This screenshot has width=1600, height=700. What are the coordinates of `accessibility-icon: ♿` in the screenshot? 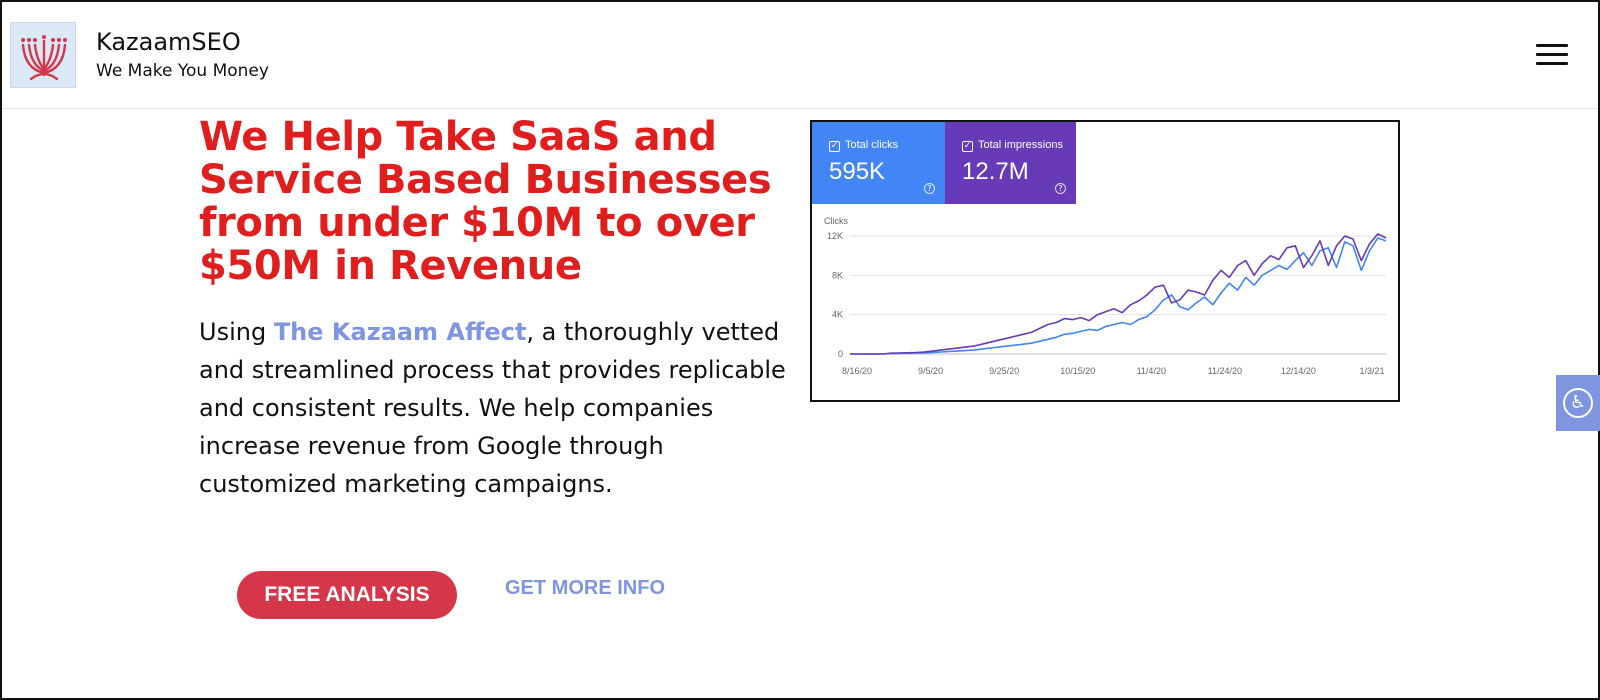 It's located at (1578, 403).